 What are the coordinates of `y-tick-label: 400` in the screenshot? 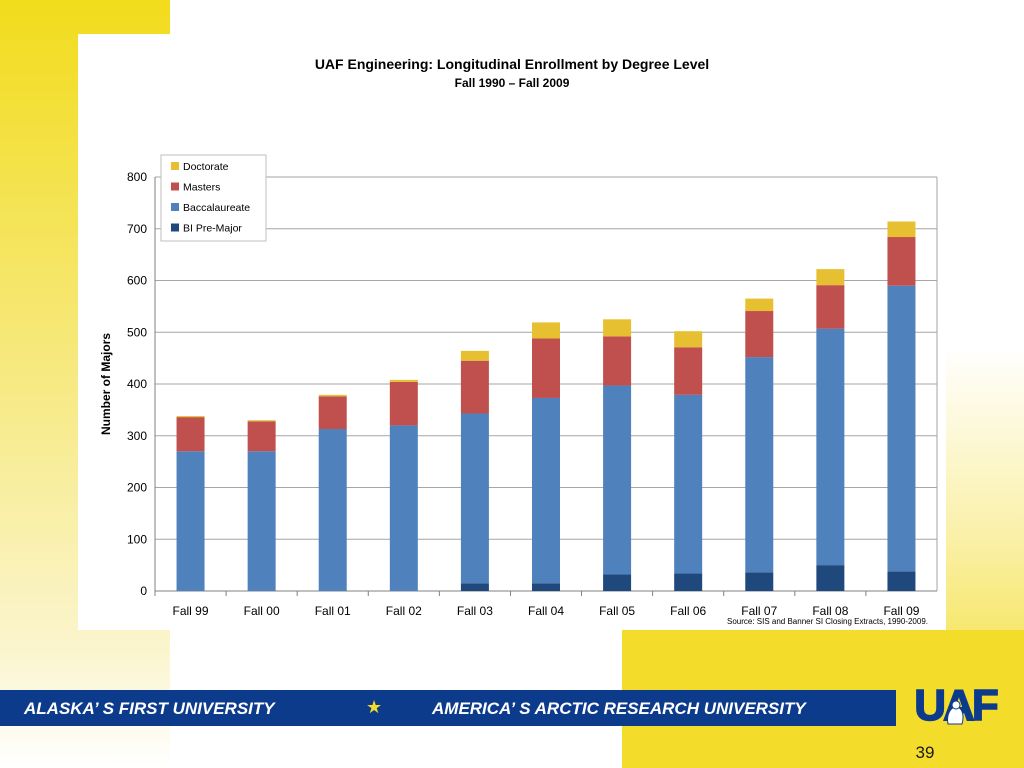 It's located at (137, 384).